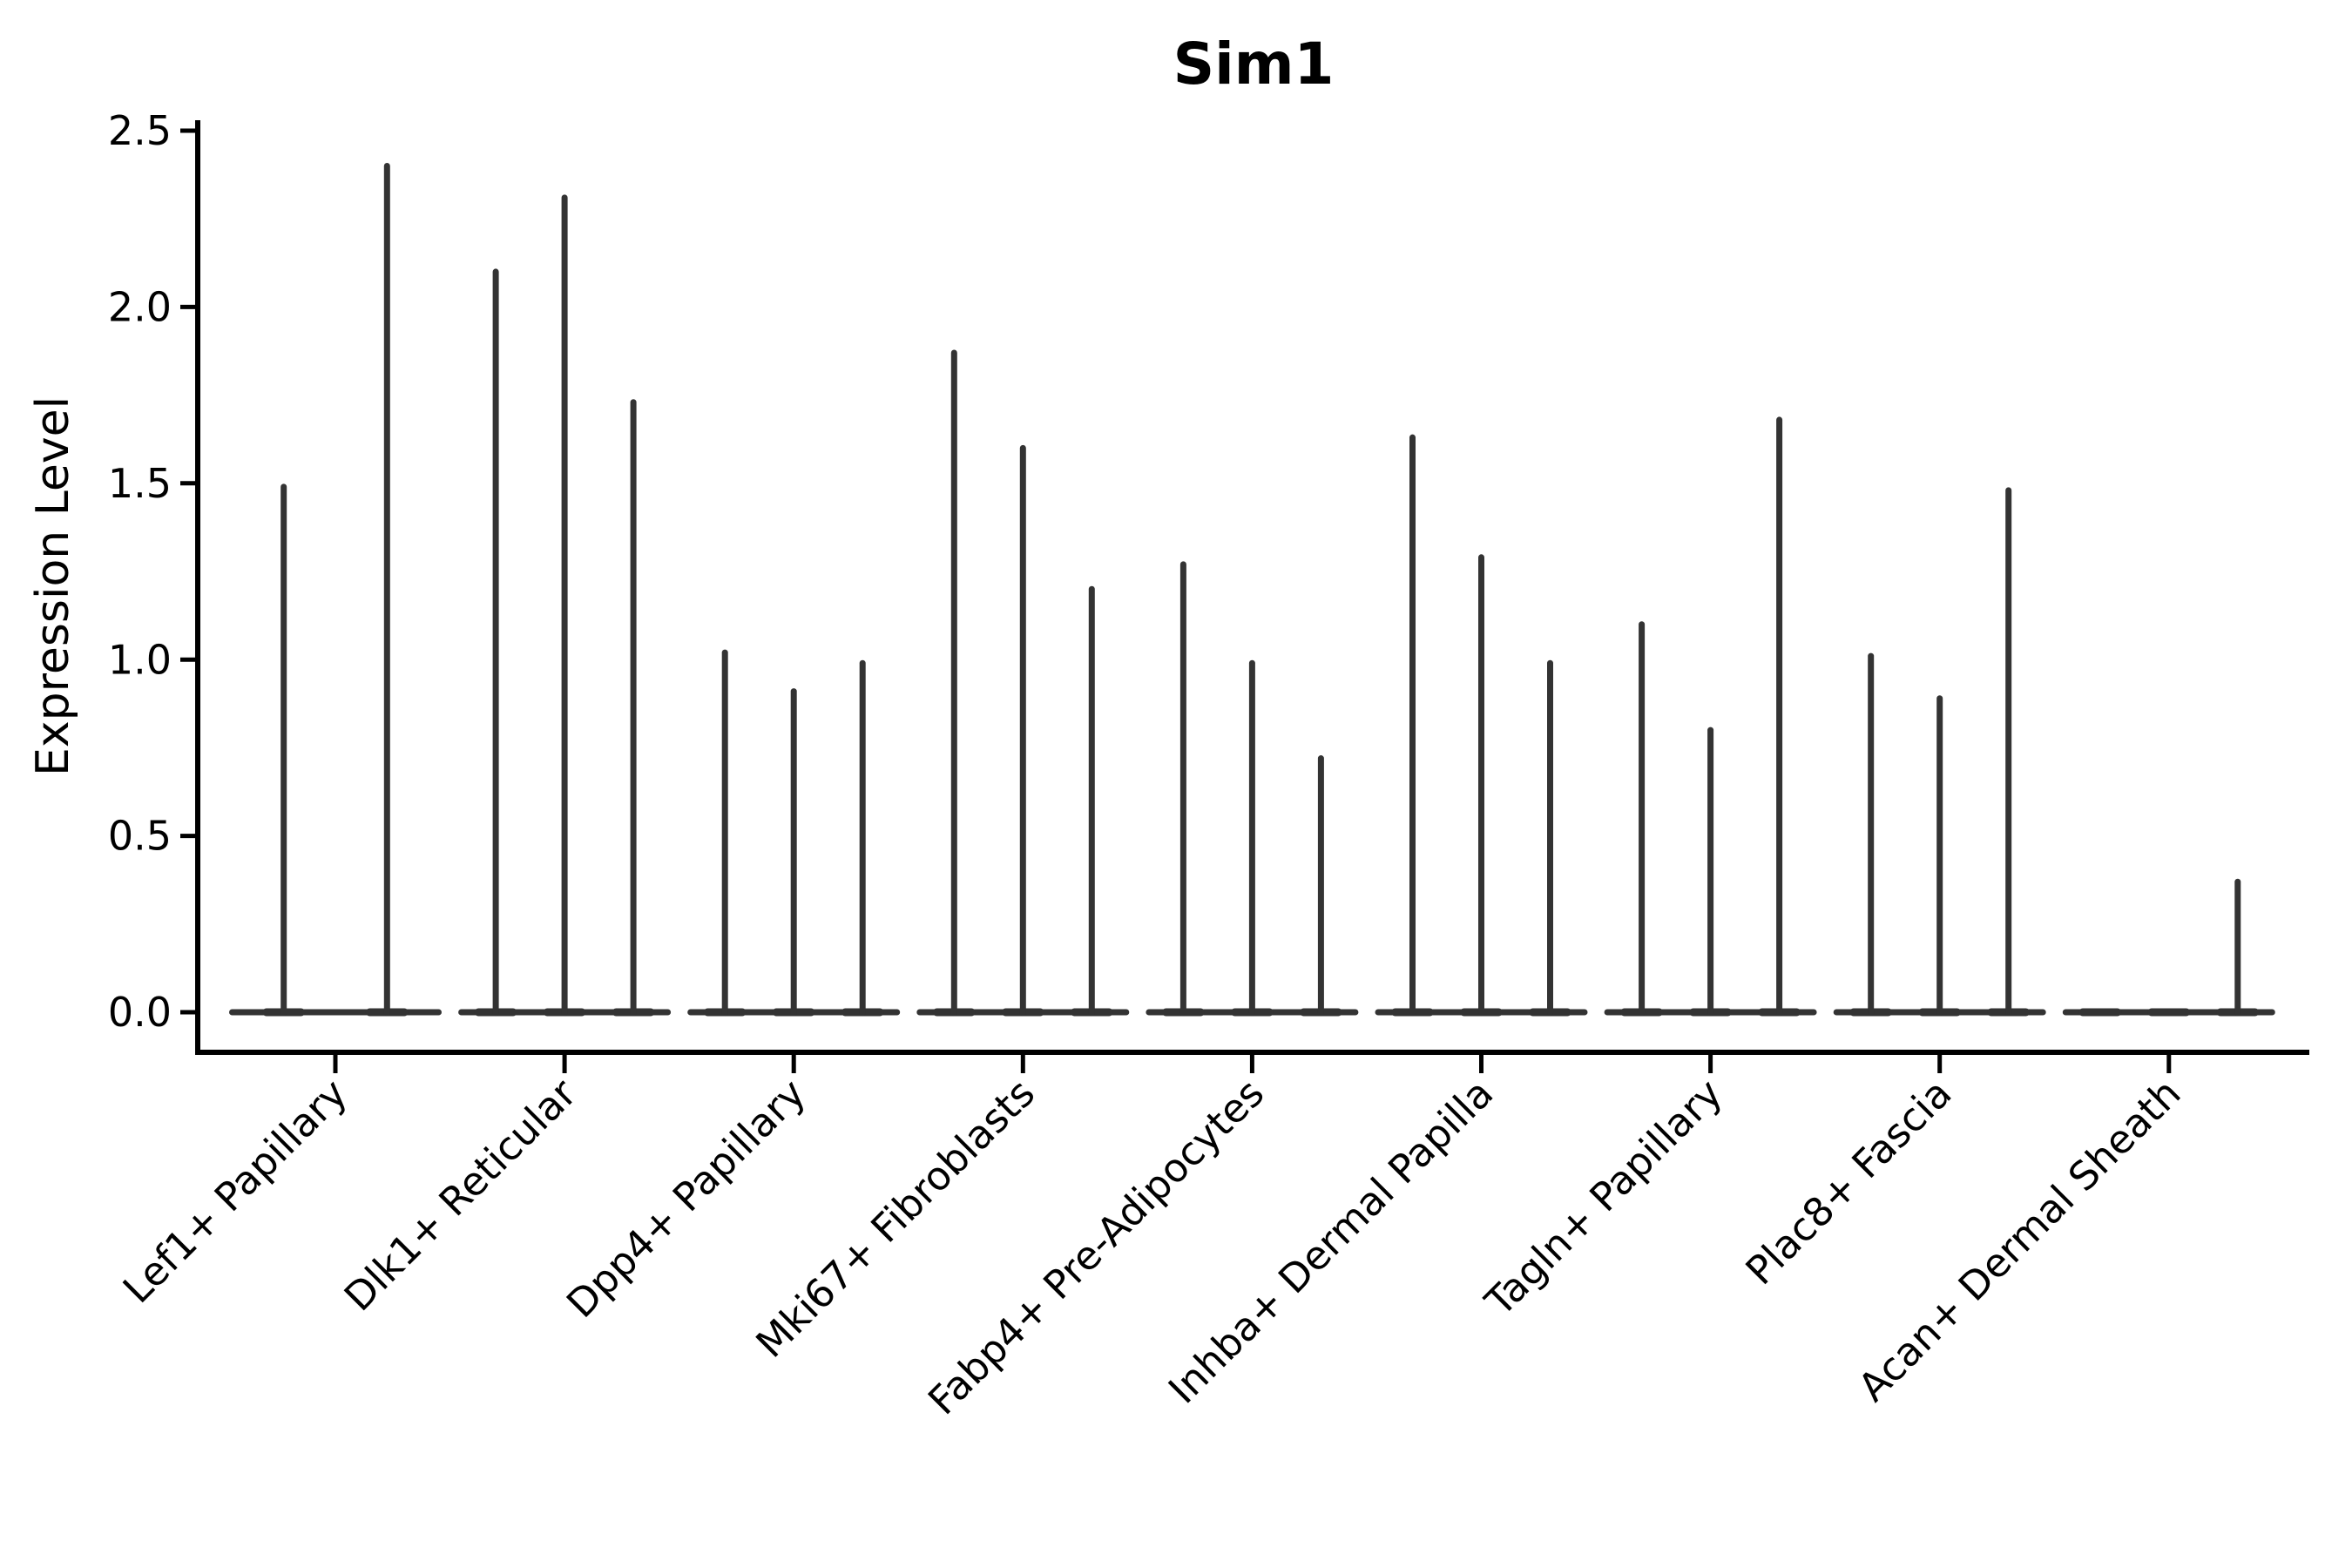  Describe the element at coordinates (460, 1195) in the screenshot. I see `x-category-label: Dlk1+ Reticular` at that location.